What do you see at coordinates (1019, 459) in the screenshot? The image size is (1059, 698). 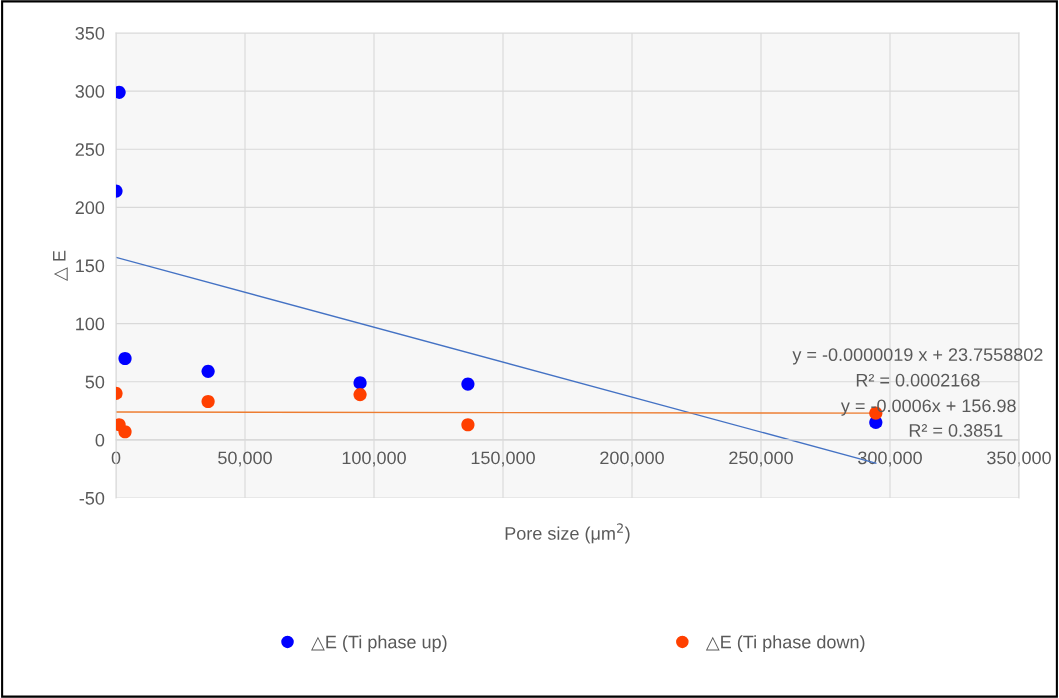 I see `x-tick-label: 350,000` at bounding box center [1019, 459].